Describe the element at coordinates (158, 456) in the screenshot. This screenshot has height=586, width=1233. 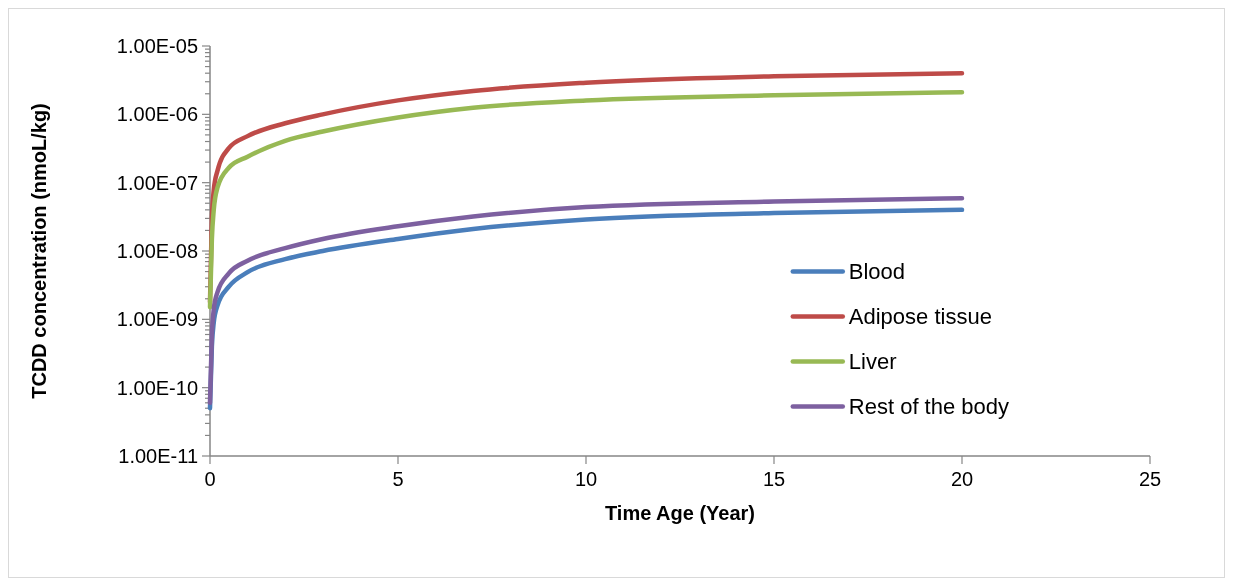
I see `y-tick-label: 1.00E-11` at that location.